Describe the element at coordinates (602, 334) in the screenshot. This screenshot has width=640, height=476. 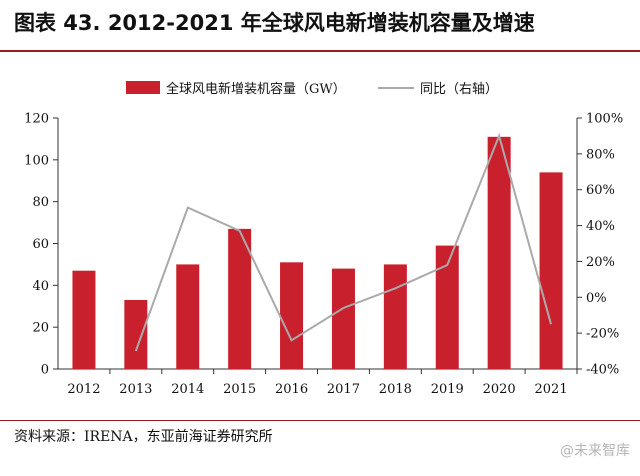
I see `y-tick-label-right: -20%` at that location.